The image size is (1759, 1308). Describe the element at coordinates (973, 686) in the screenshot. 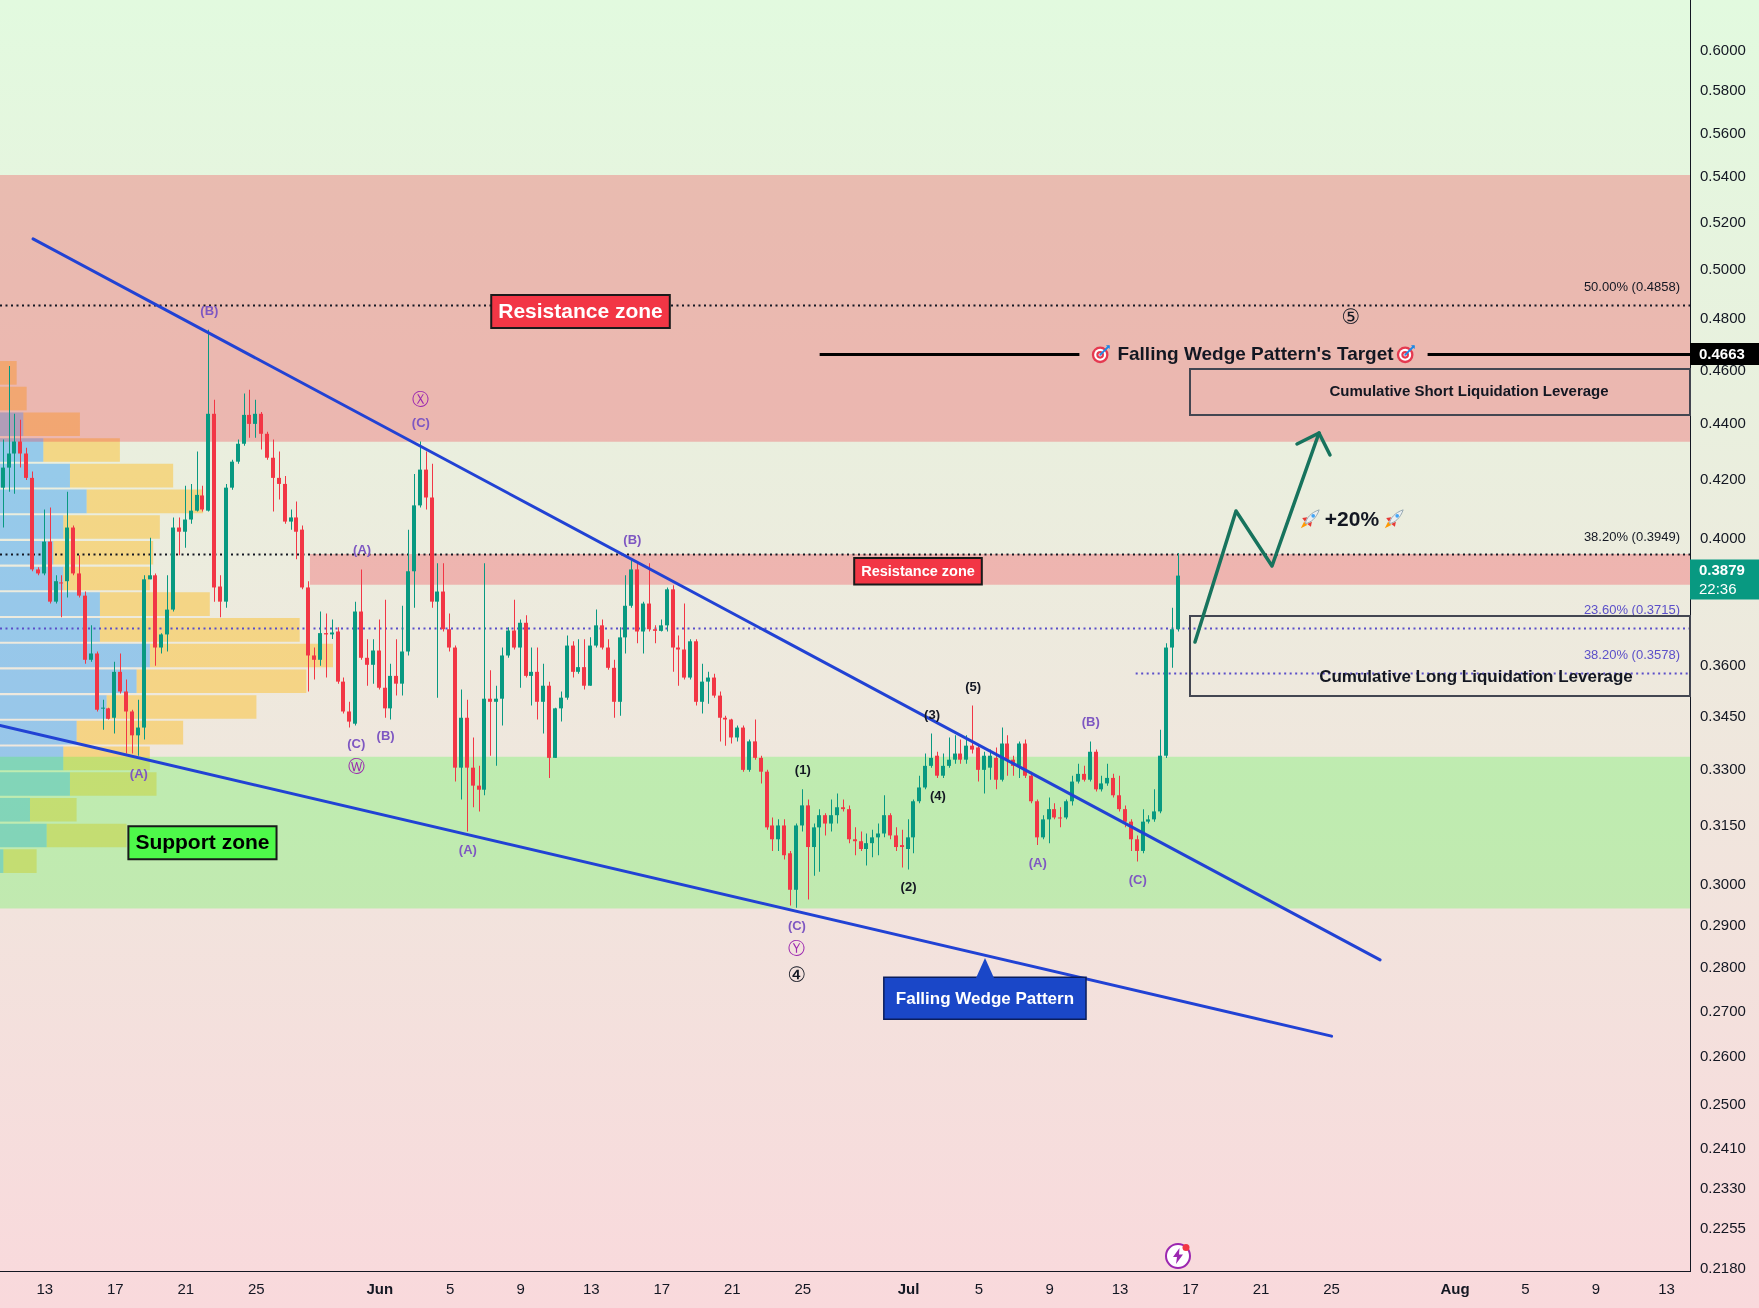

I see `annotation: (5)` at that location.